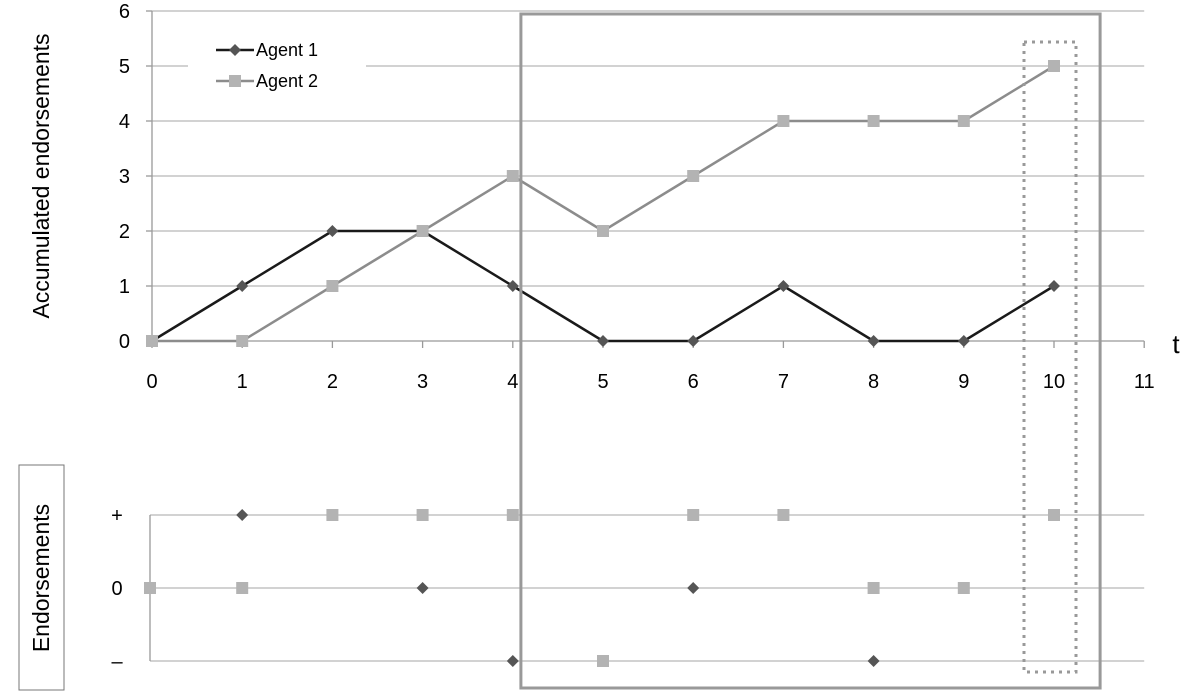 Image resolution: width=1193 pixels, height=697 pixels. I want to click on legend-label-2: Agent 2, so click(287, 81).